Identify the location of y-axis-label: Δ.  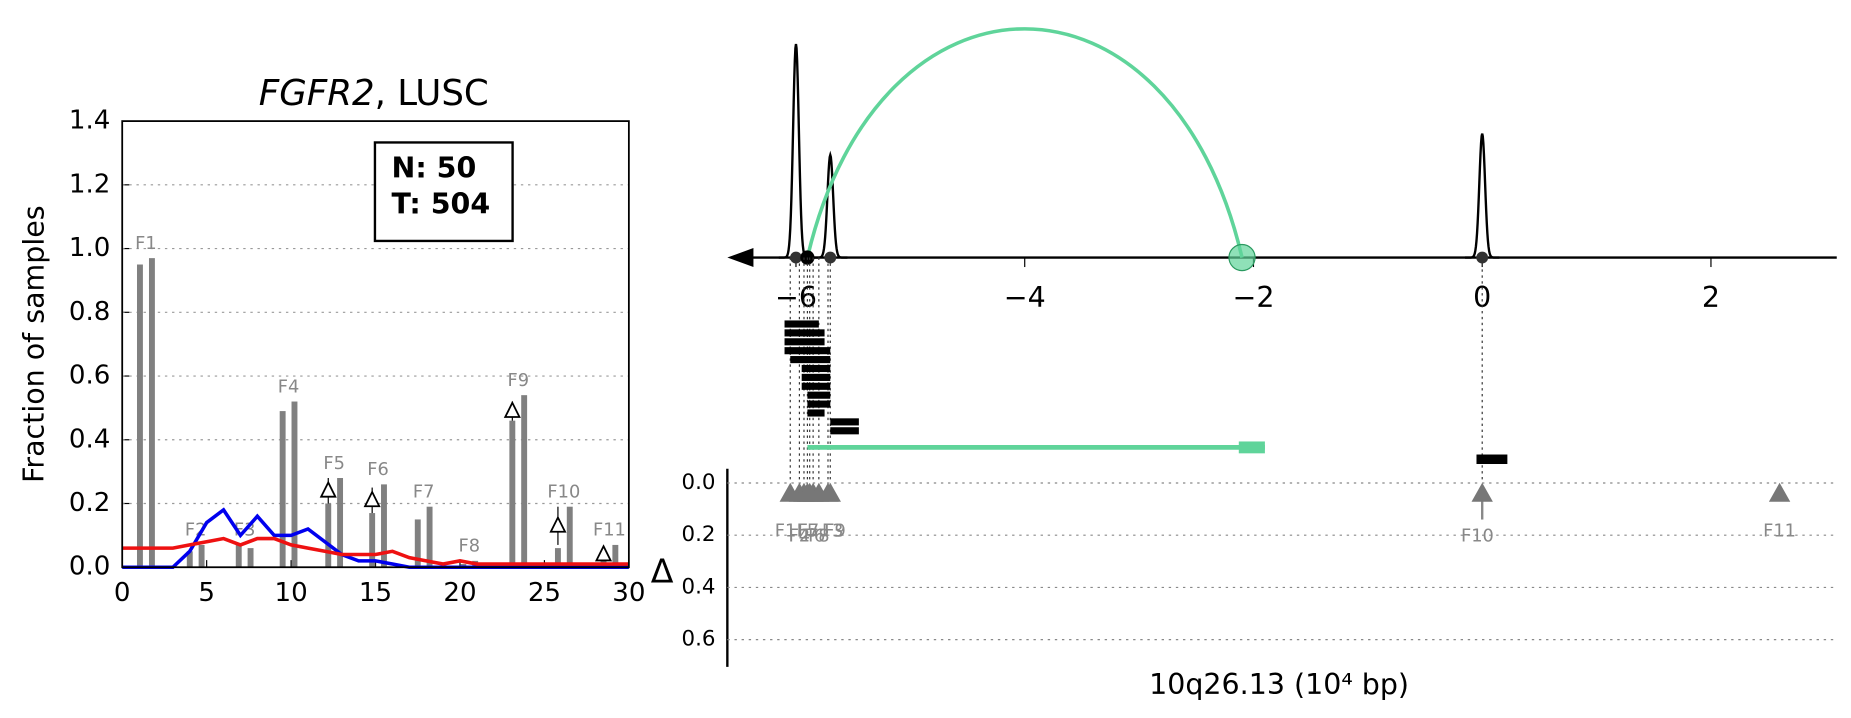
(662, 571).